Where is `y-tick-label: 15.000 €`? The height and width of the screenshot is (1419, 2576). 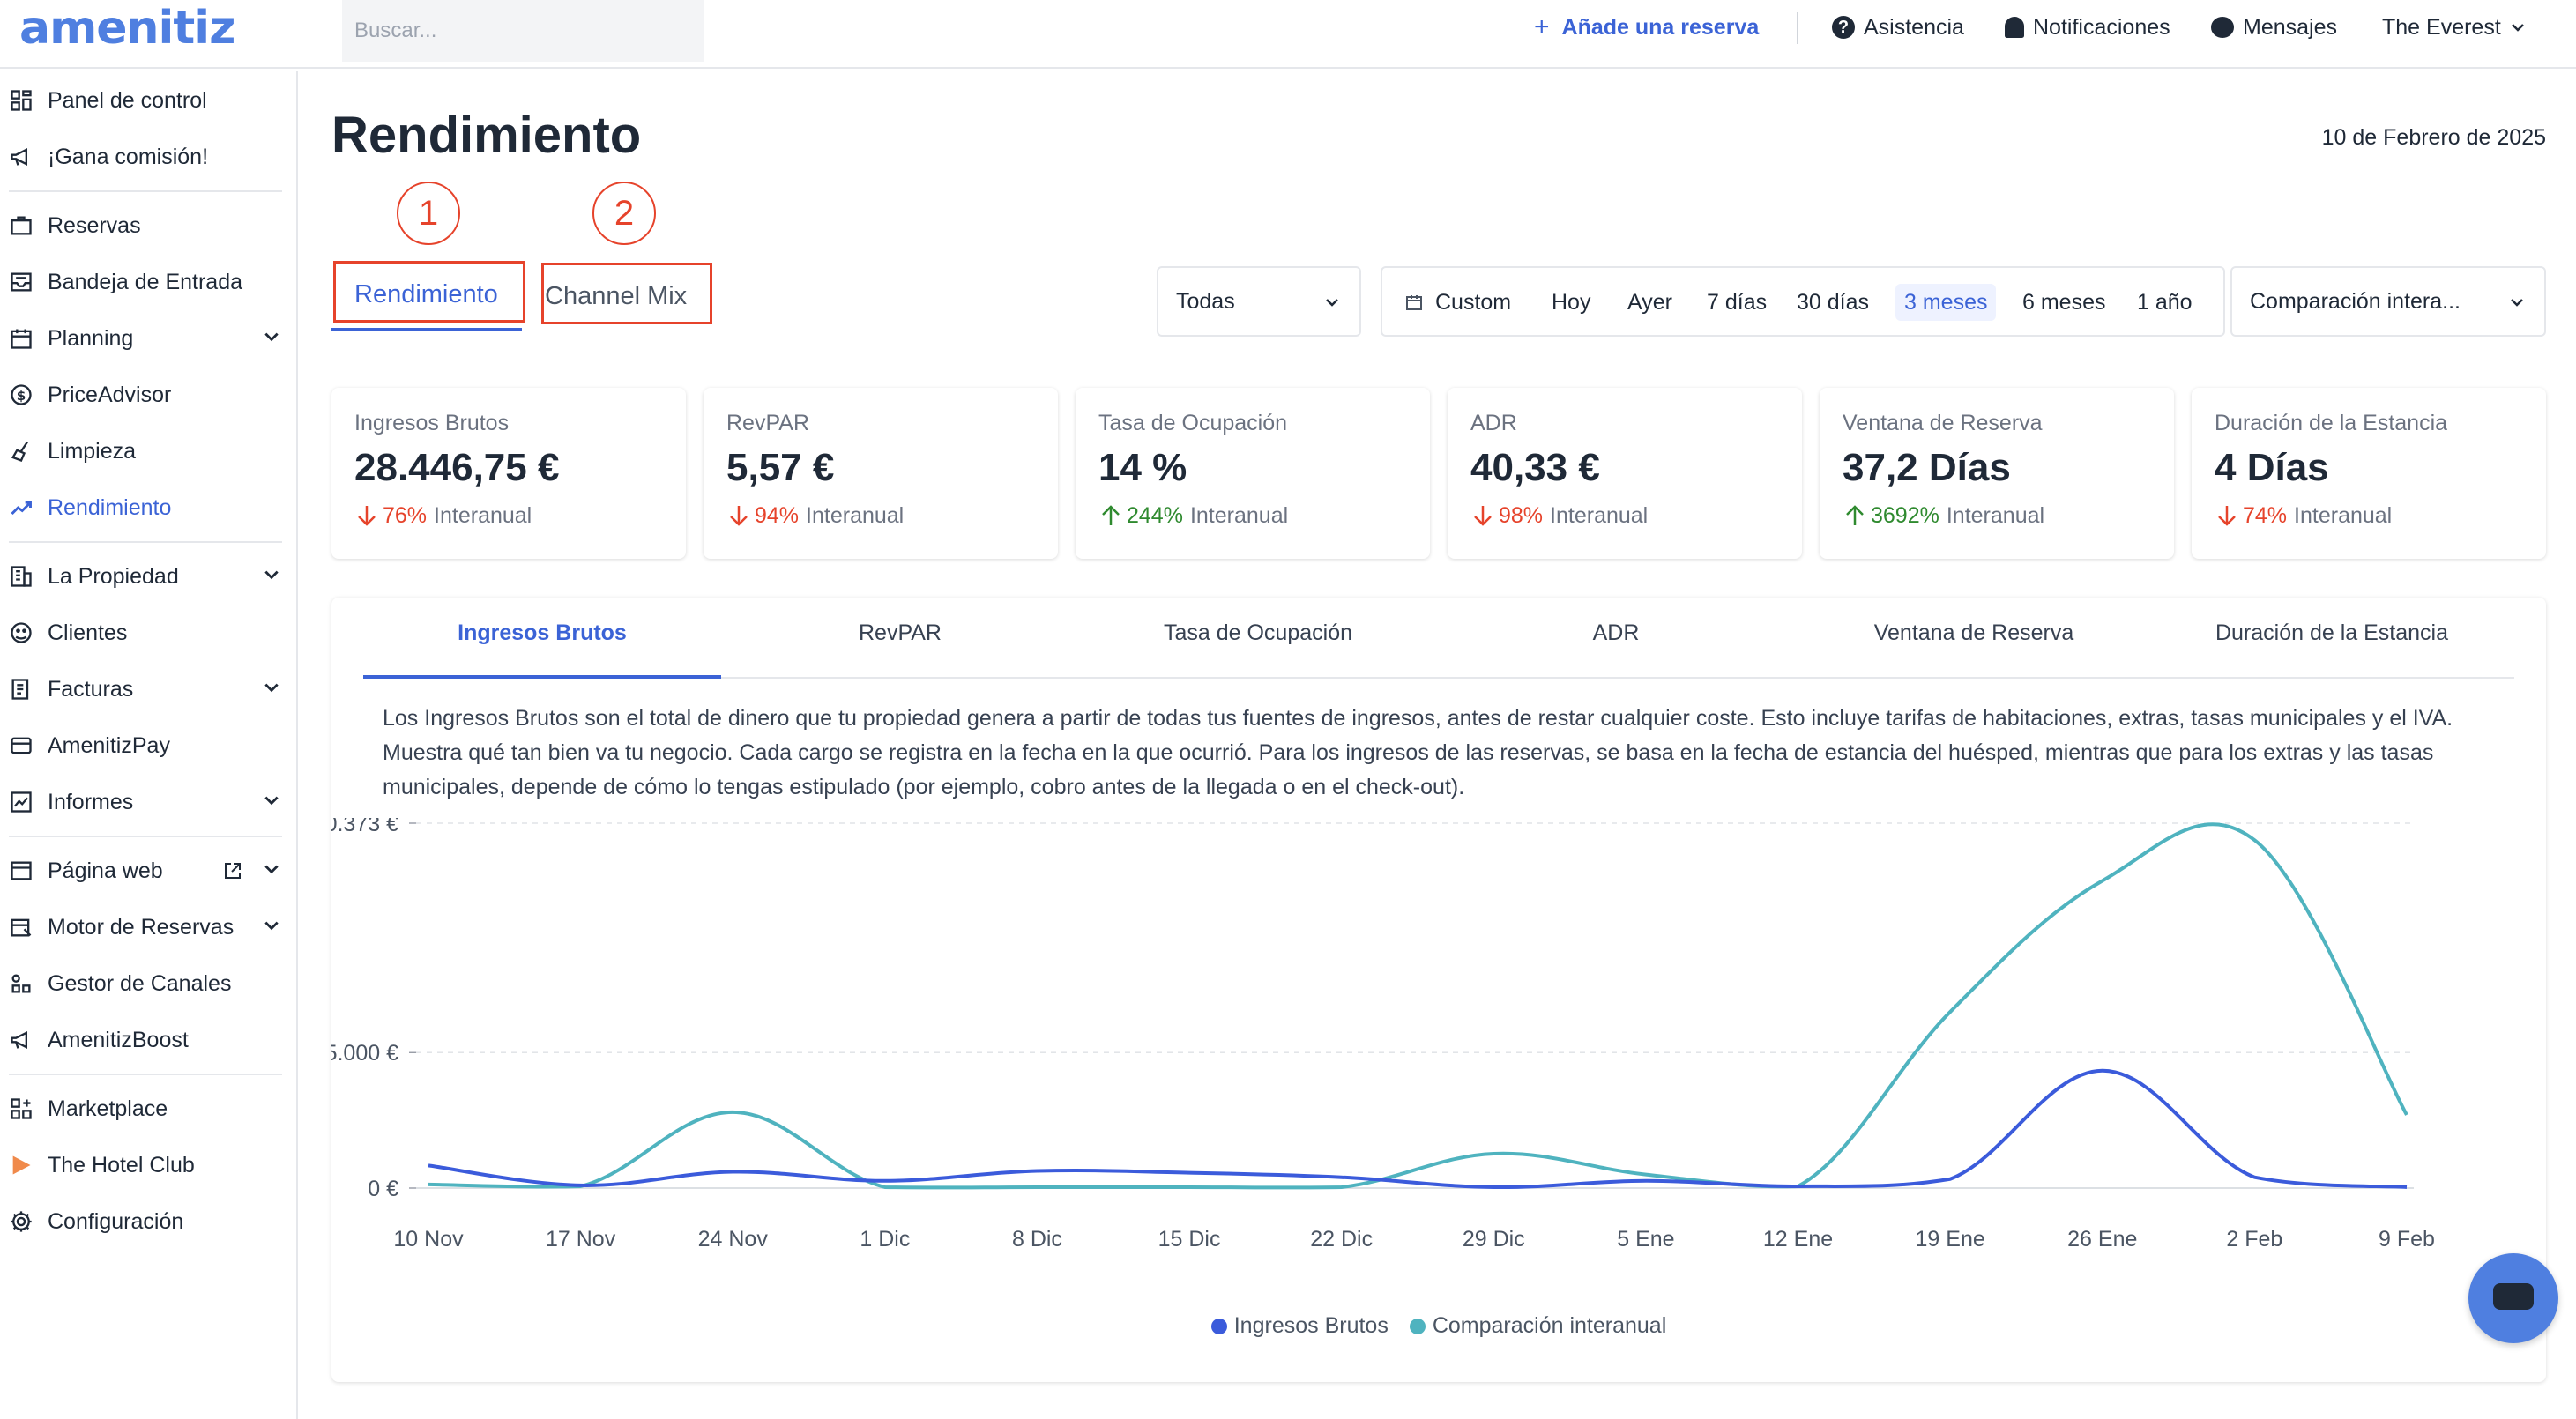 y-tick-label: 15.000 € is located at coordinates (364, 1053).